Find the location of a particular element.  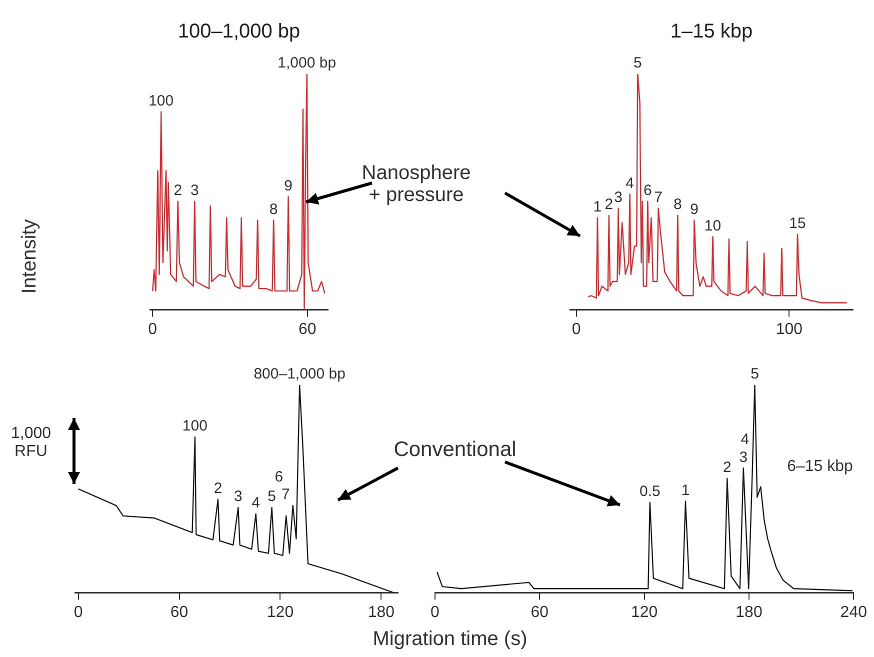

y-axis-title: Intensity is located at coordinates (30, 257).